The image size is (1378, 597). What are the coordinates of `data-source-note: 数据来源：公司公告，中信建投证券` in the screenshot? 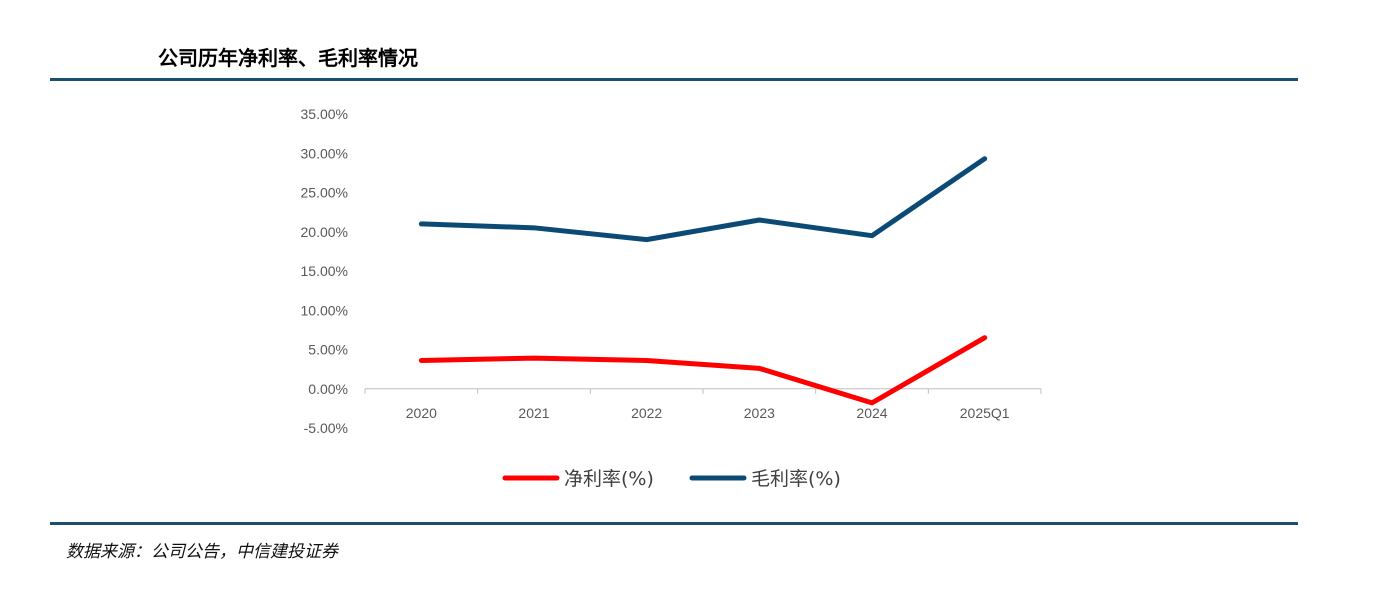 It's located at (202, 552).